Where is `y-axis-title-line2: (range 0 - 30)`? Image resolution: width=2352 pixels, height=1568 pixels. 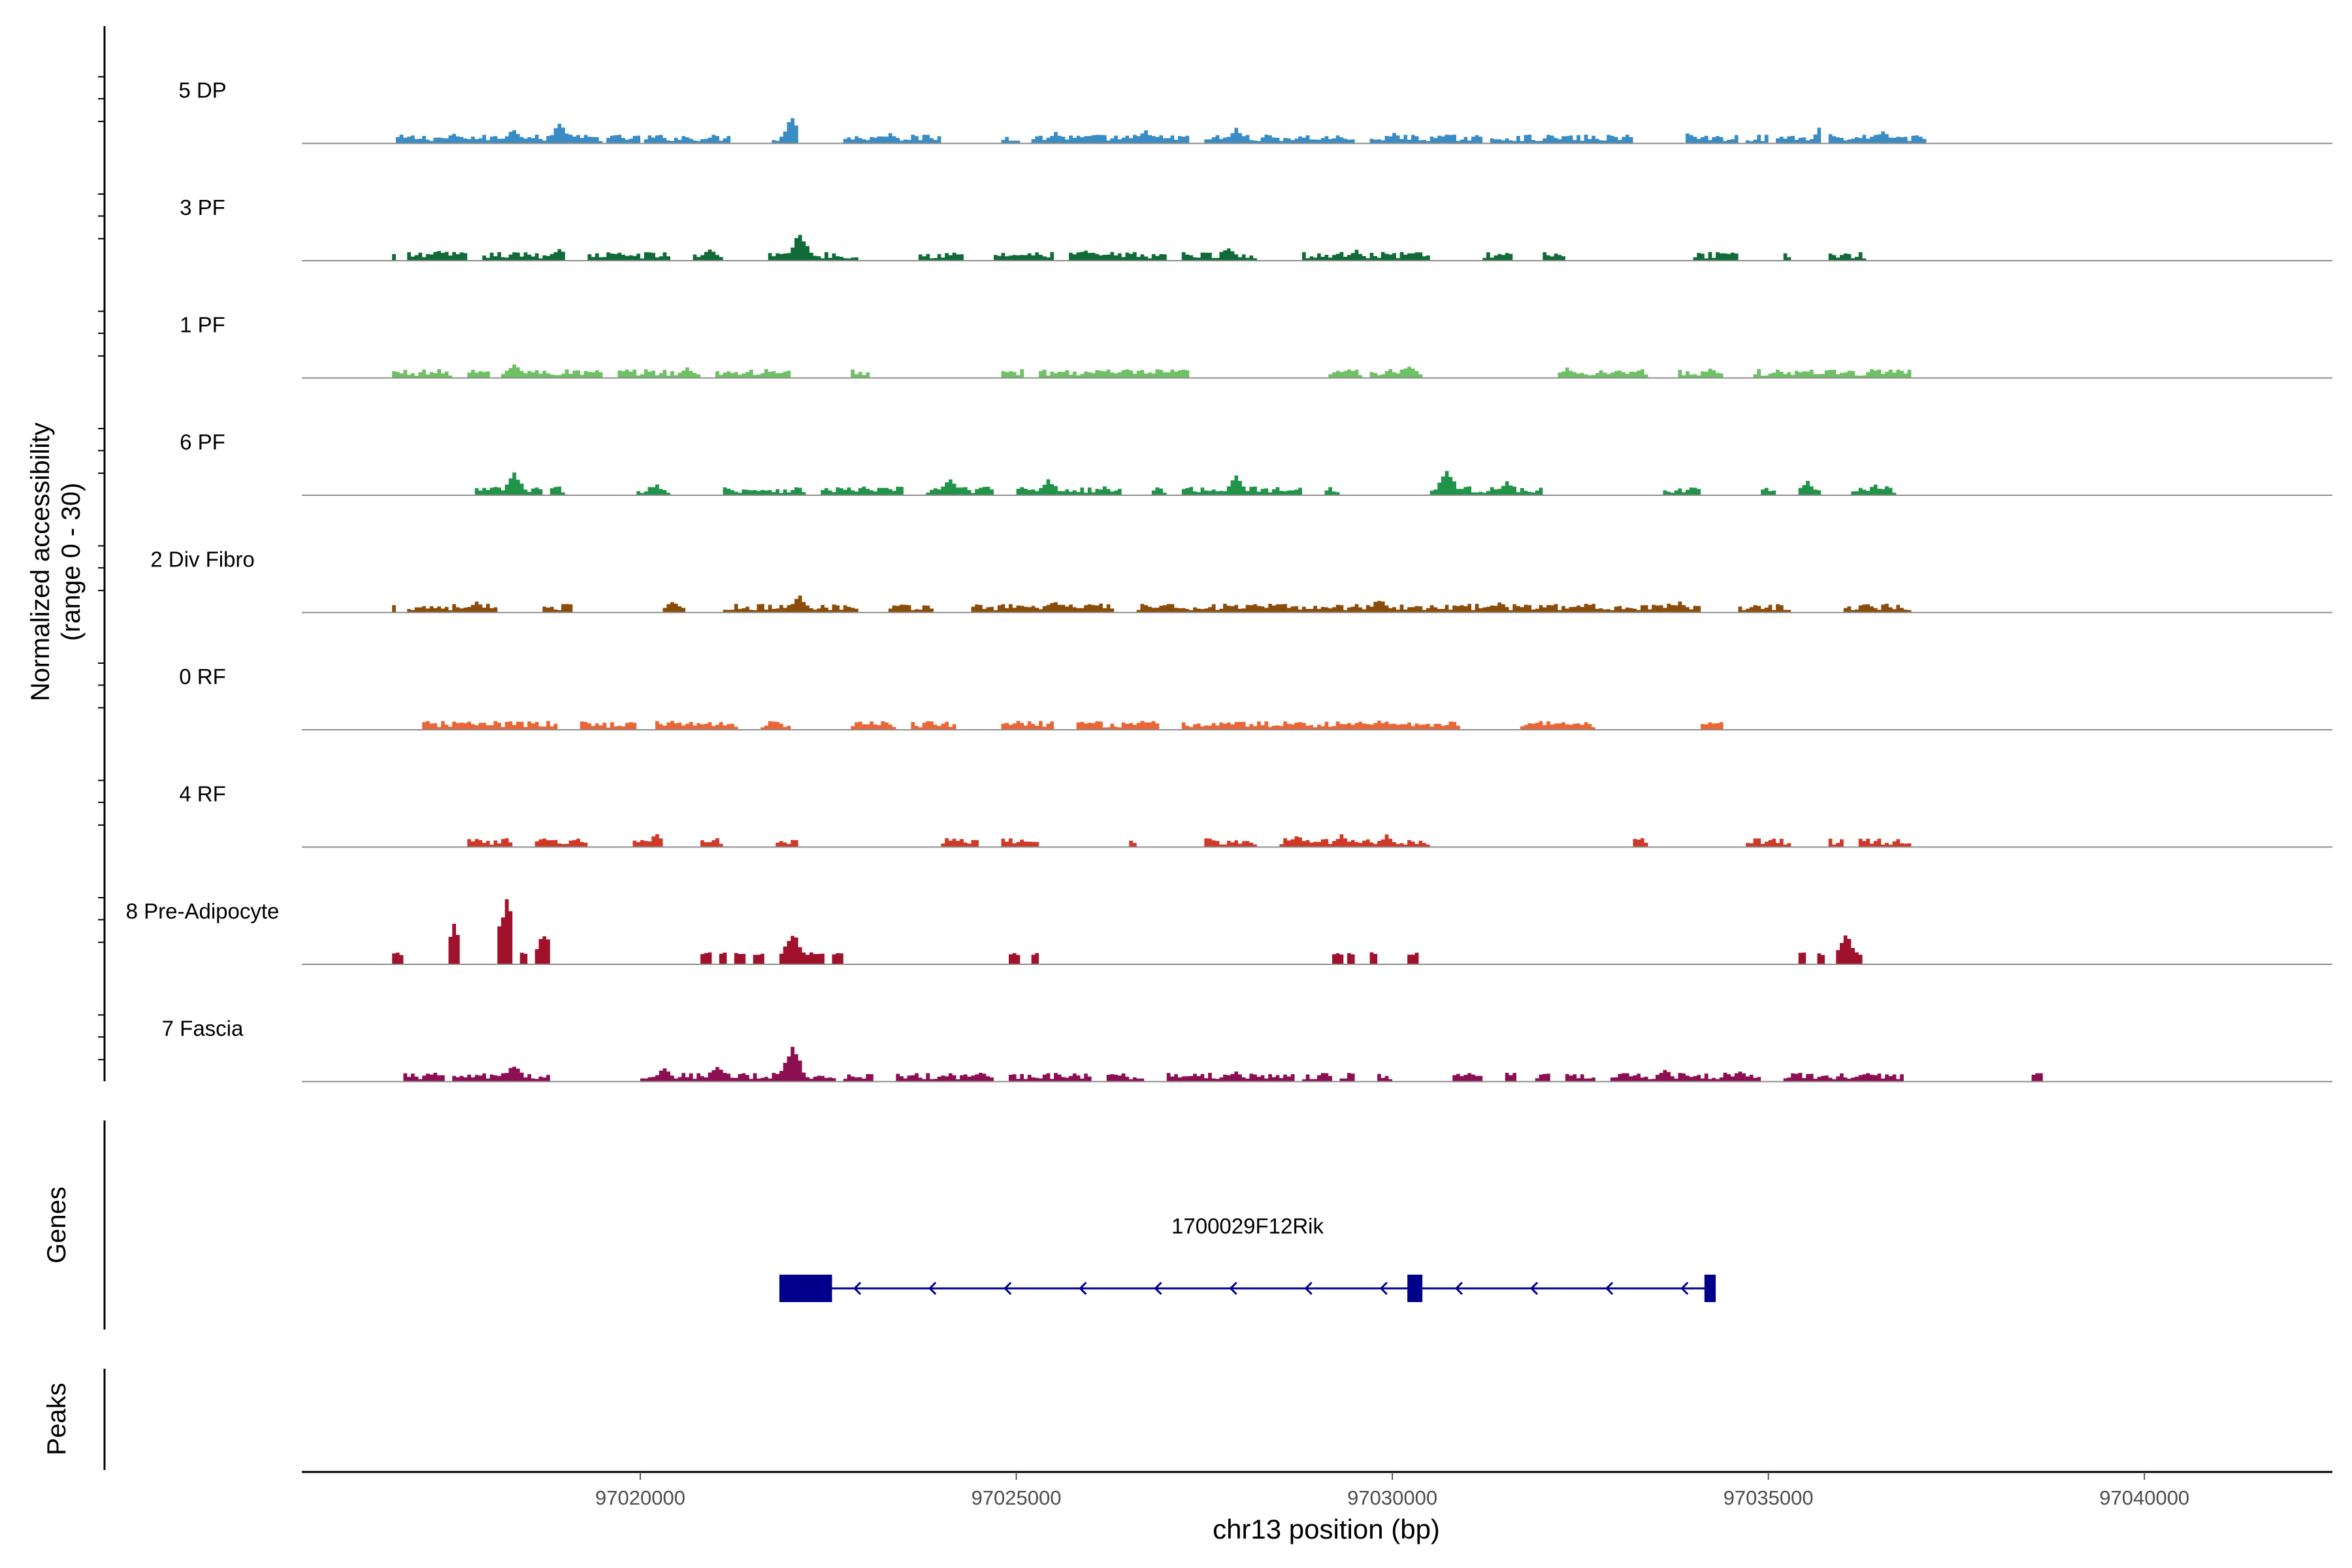 y-axis-title-line2: (range 0 - 30) is located at coordinates (71, 562).